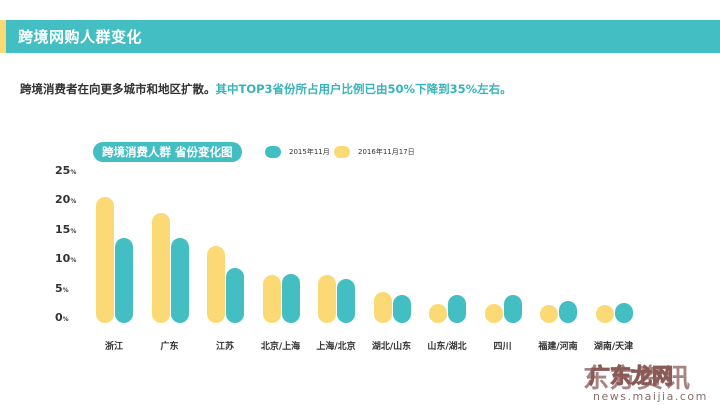 This screenshot has width=720, height=405. What do you see at coordinates (280, 347) in the screenshot?
I see `x-category-label: 北京/上海` at bounding box center [280, 347].